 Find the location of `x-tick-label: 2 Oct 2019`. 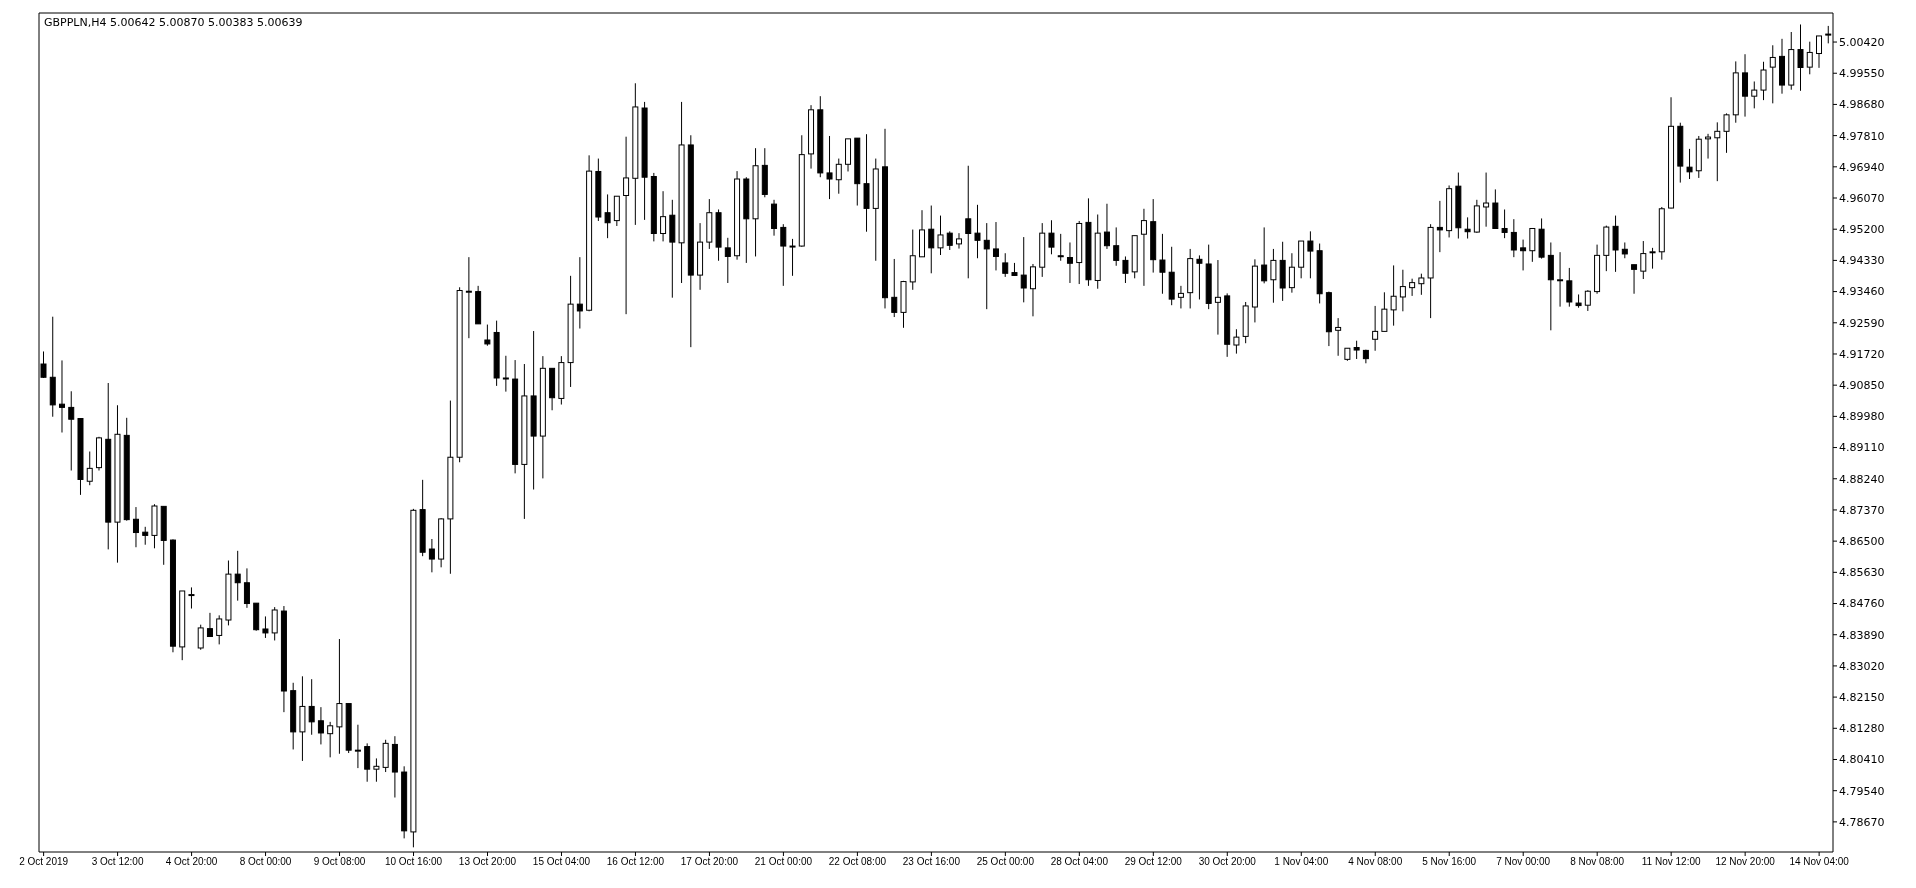

x-tick-label: 2 Oct 2019 is located at coordinates (44, 862).